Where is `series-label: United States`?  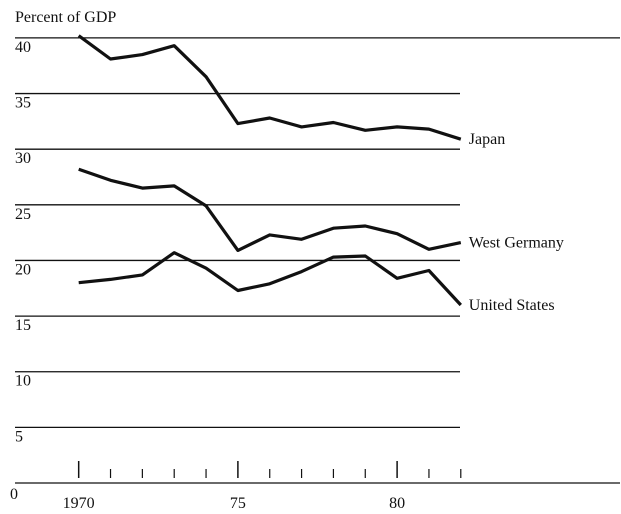 series-label: United States is located at coordinates (512, 305).